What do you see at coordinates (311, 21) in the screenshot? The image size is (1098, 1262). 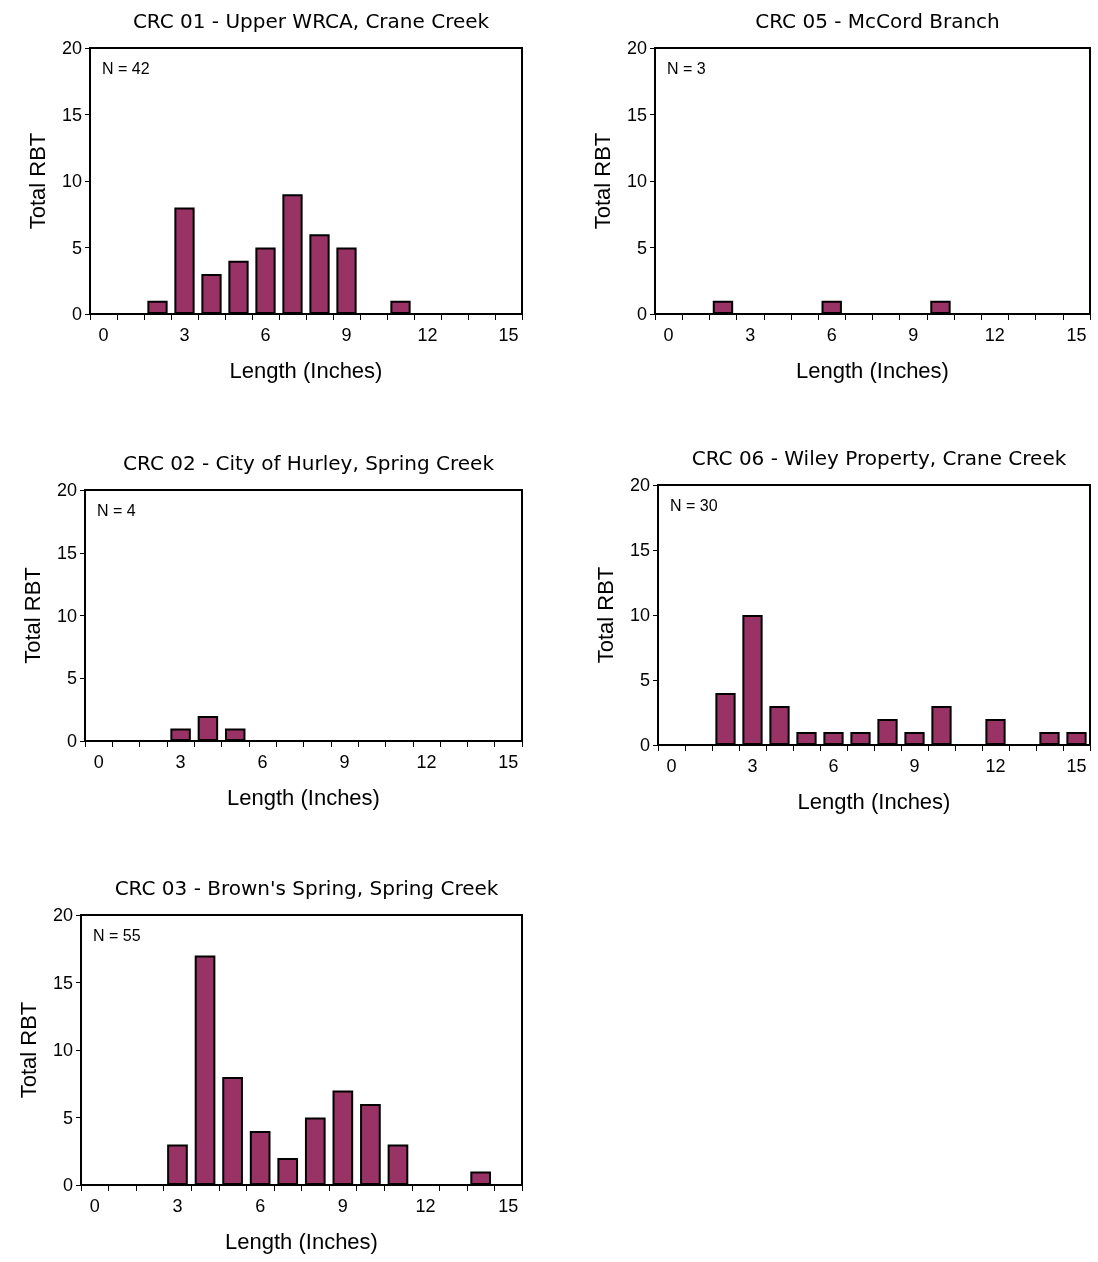 I see `chart-title: CRC 01 - Upper WRCA, Crane Creek` at bounding box center [311, 21].